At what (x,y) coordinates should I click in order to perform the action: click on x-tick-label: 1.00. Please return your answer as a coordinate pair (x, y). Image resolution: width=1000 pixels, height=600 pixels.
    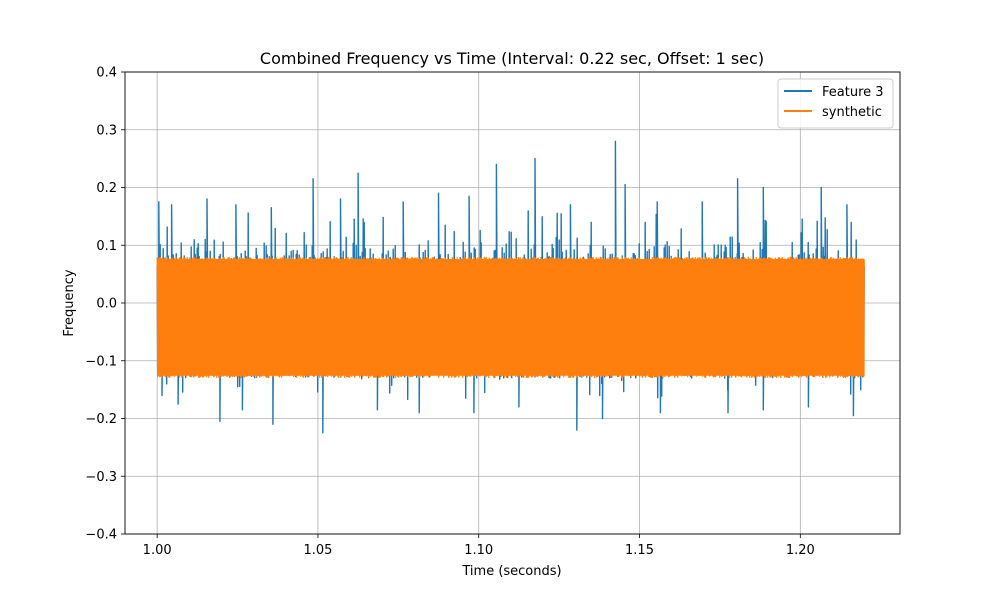
    Looking at the image, I should click on (157, 550).